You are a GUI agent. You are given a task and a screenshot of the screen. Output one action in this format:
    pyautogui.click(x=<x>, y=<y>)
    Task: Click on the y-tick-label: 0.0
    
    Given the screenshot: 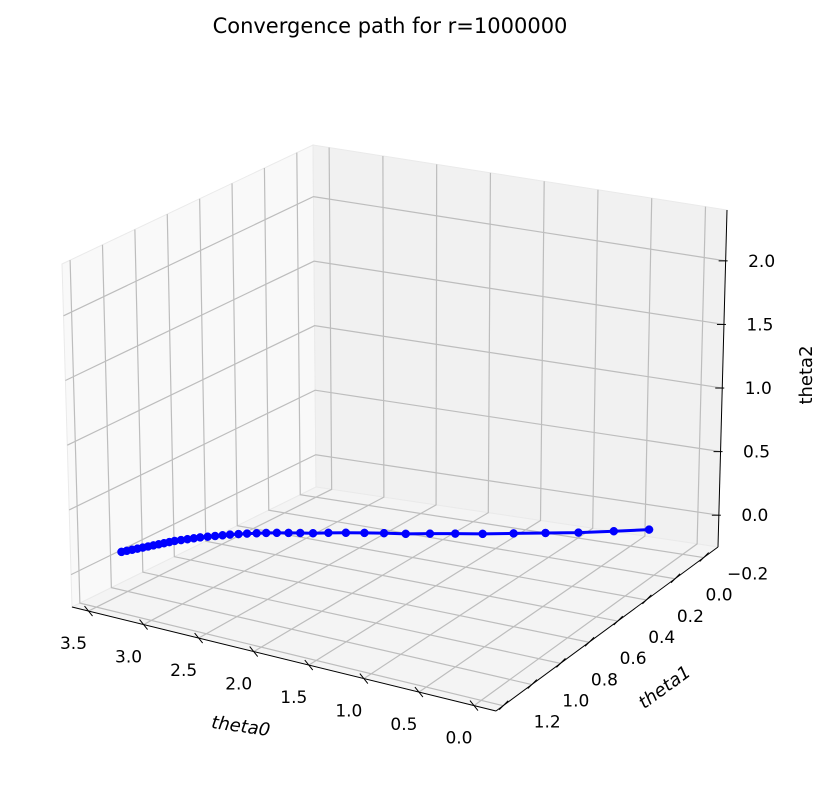 What is the action you would take?
    pyautogui.click(x=719, y=596)
    